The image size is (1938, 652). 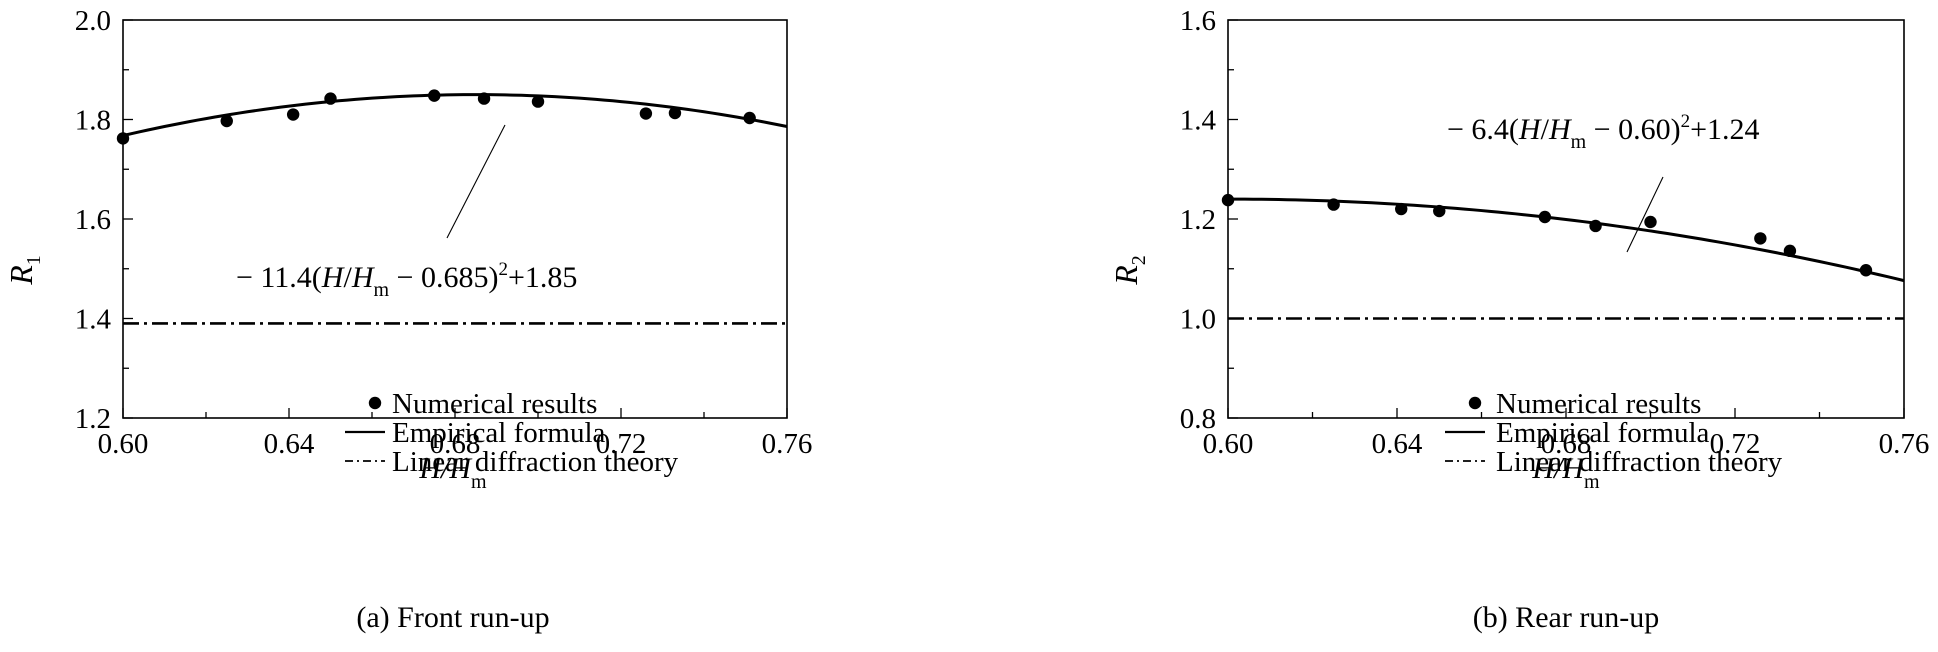 What do you see at coordinates (1483, 129) in the screenshot?
I see `annotation-prefix: − 6.4(` at bounding box center [1483, 129].